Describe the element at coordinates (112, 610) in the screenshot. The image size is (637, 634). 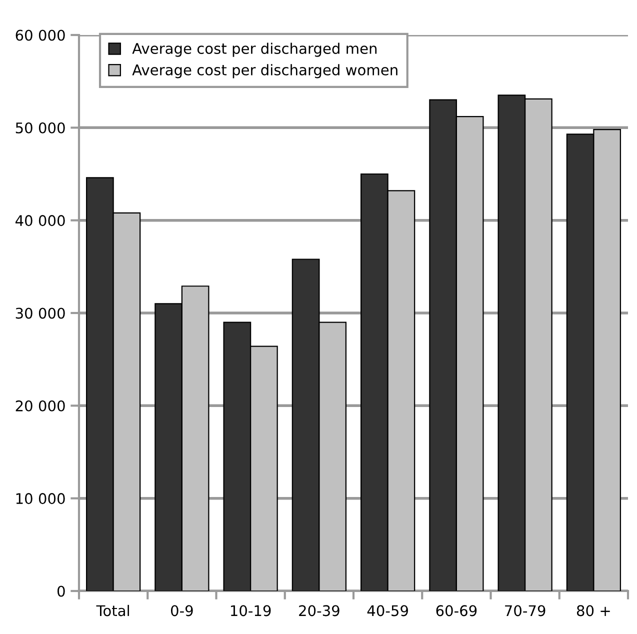
I see `x-tick-label: Total` at that location.